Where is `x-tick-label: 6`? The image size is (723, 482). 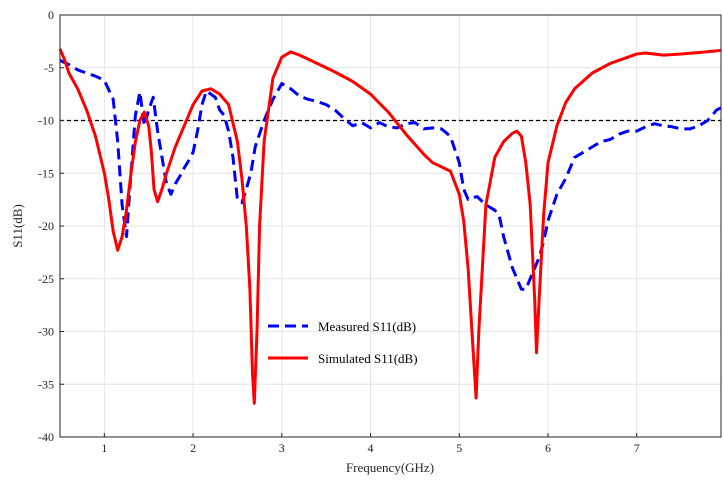
x-tick-label: 6 is located at coordinates (548, 448).